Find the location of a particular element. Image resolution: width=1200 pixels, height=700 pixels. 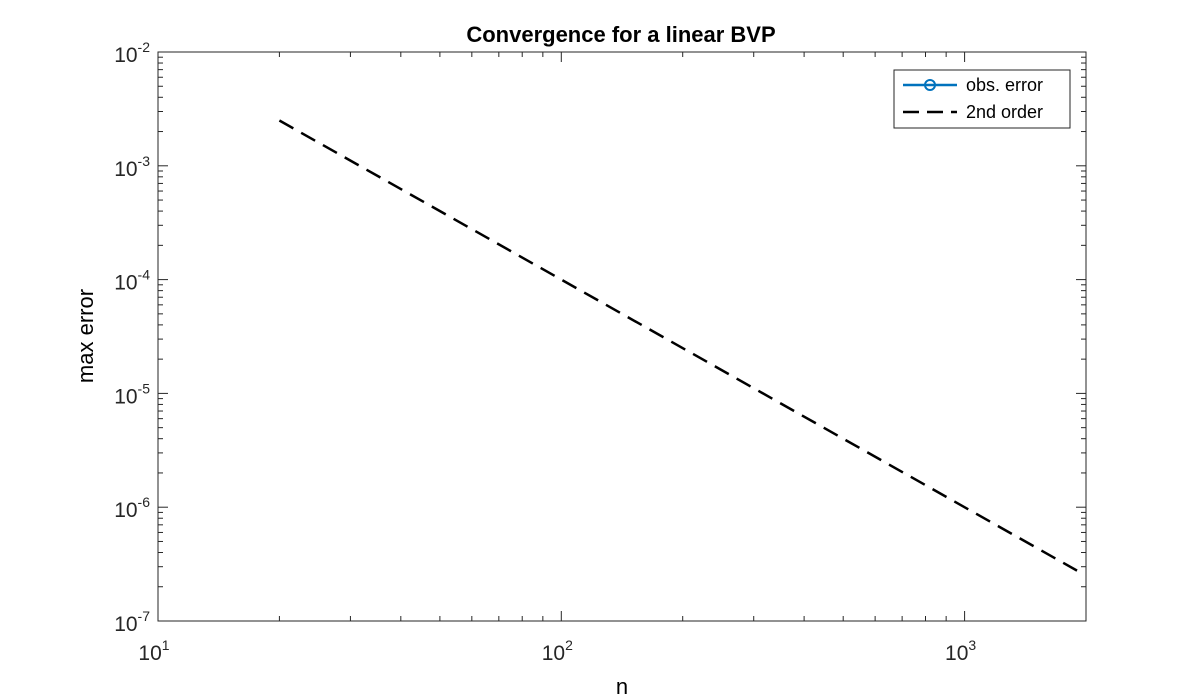

legend: obs. error 2nd order is located at coordinates (982, 99).